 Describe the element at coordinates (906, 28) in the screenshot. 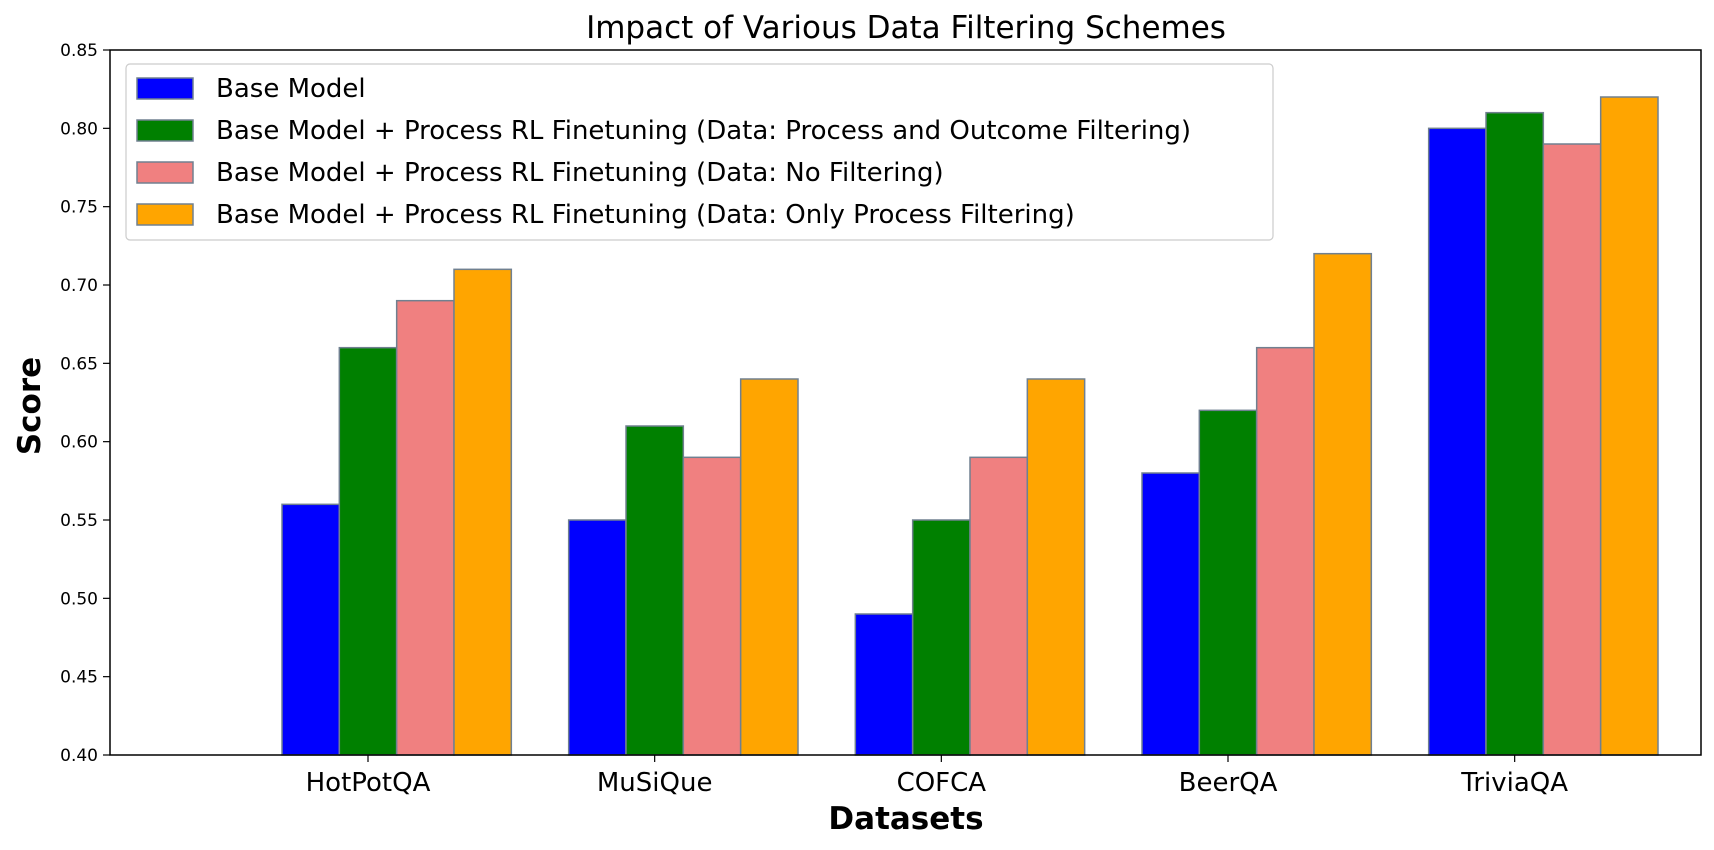

I see `chart-title: Impact of Various Data Filtering Schemes` at that location.